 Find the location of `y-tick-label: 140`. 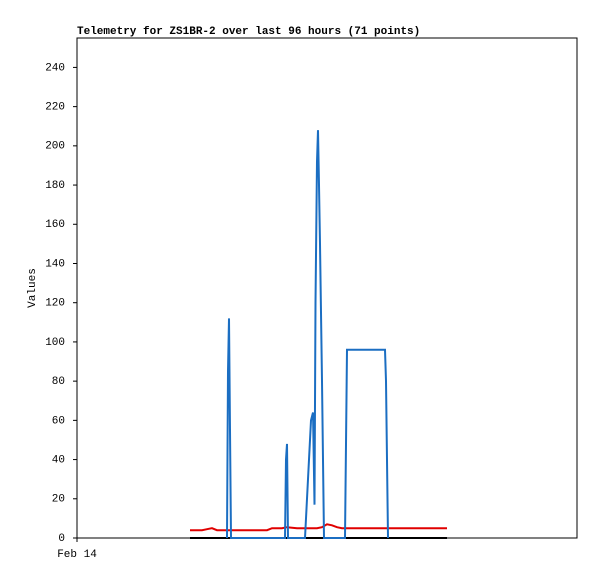

y-tick-label: 140 is located at coordinates (55, 264).